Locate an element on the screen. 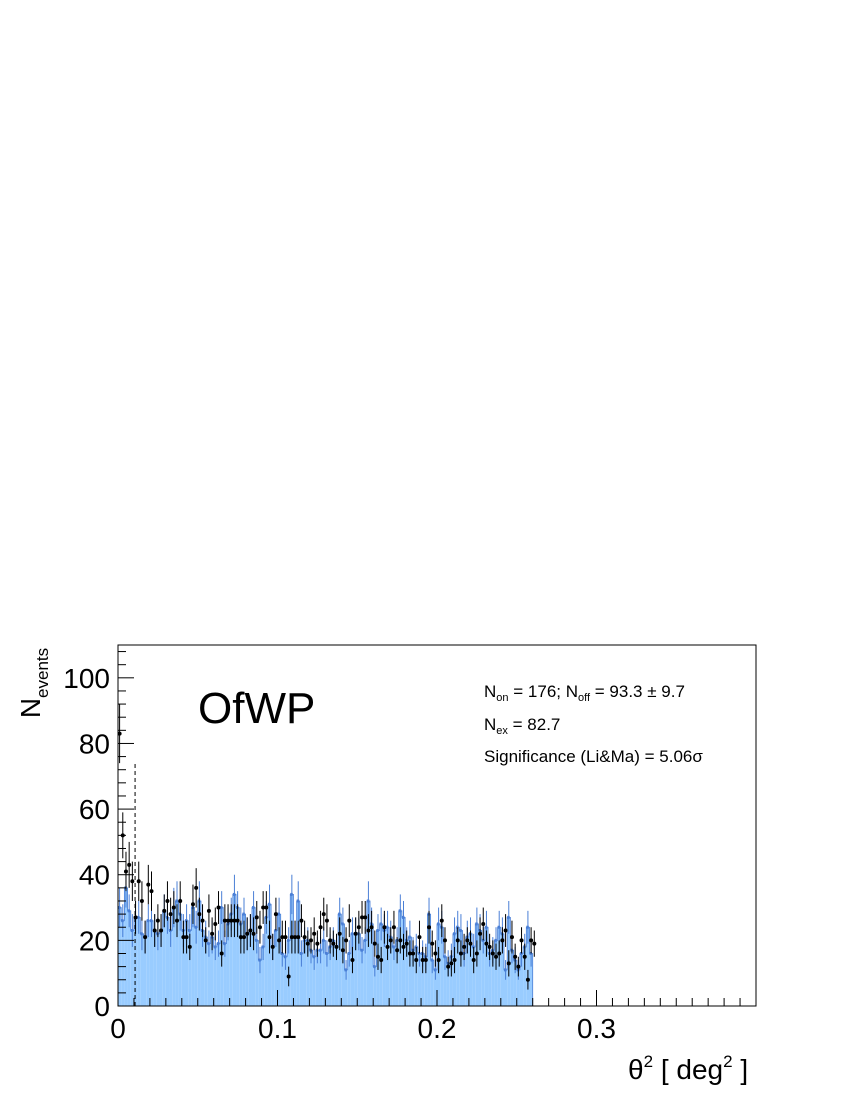 The height and width of the screenshot is (1100, 850). stat-nex: Nex = 82.7 is located at coordinates (522, 726).